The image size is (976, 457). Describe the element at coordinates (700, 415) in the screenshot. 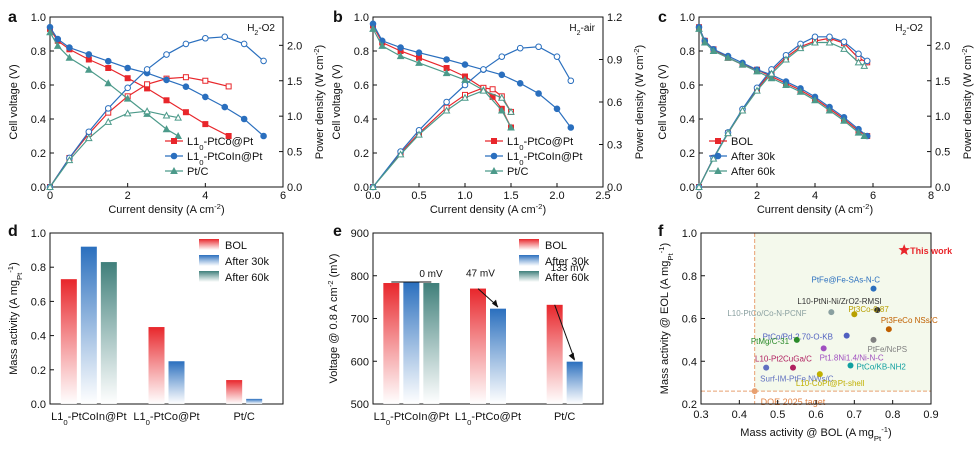

I see `x-tick-label: 0.3` at that location.